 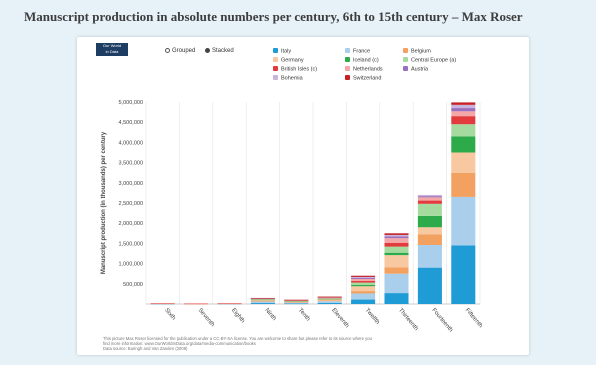 I want to click on x-tick-label: Thirteenth, so click(x=408, y=319).